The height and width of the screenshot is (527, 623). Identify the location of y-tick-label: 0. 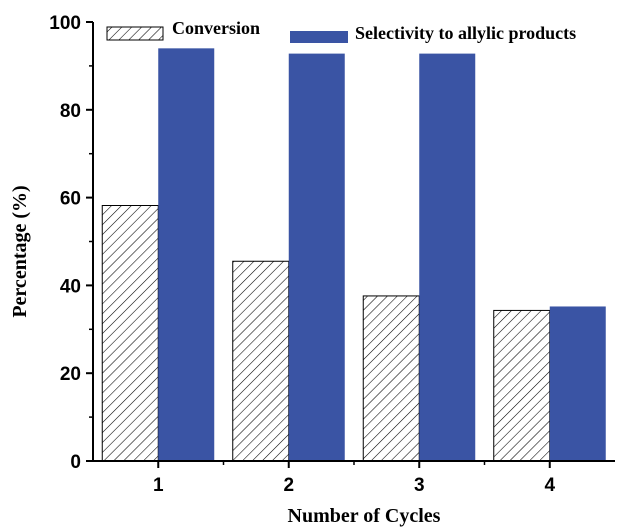
(75, 462).